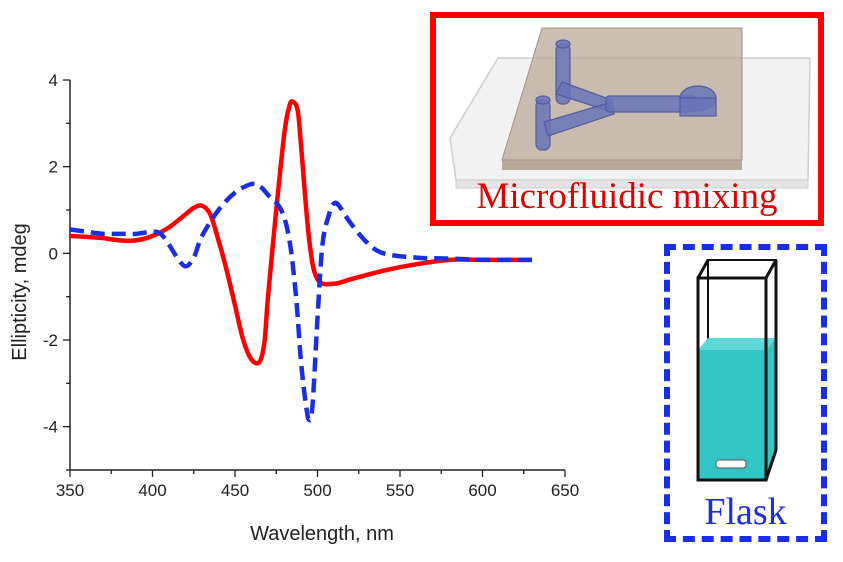 The height and width of the screenshot is (562, 843). I want to click on flask-inset: Flask, so click(745, 393).